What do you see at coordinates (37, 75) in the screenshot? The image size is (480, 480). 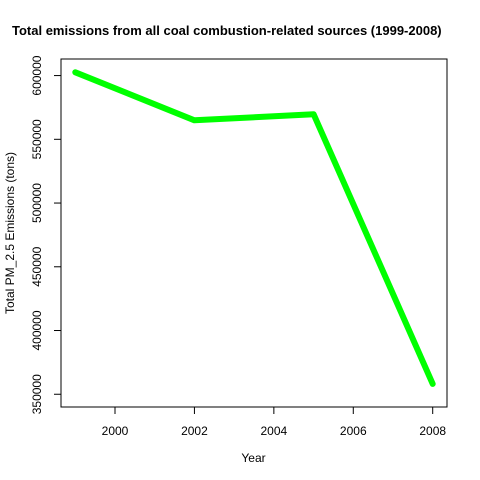 I see `y-tick-label: 600000` at bounding box center [37, 75].